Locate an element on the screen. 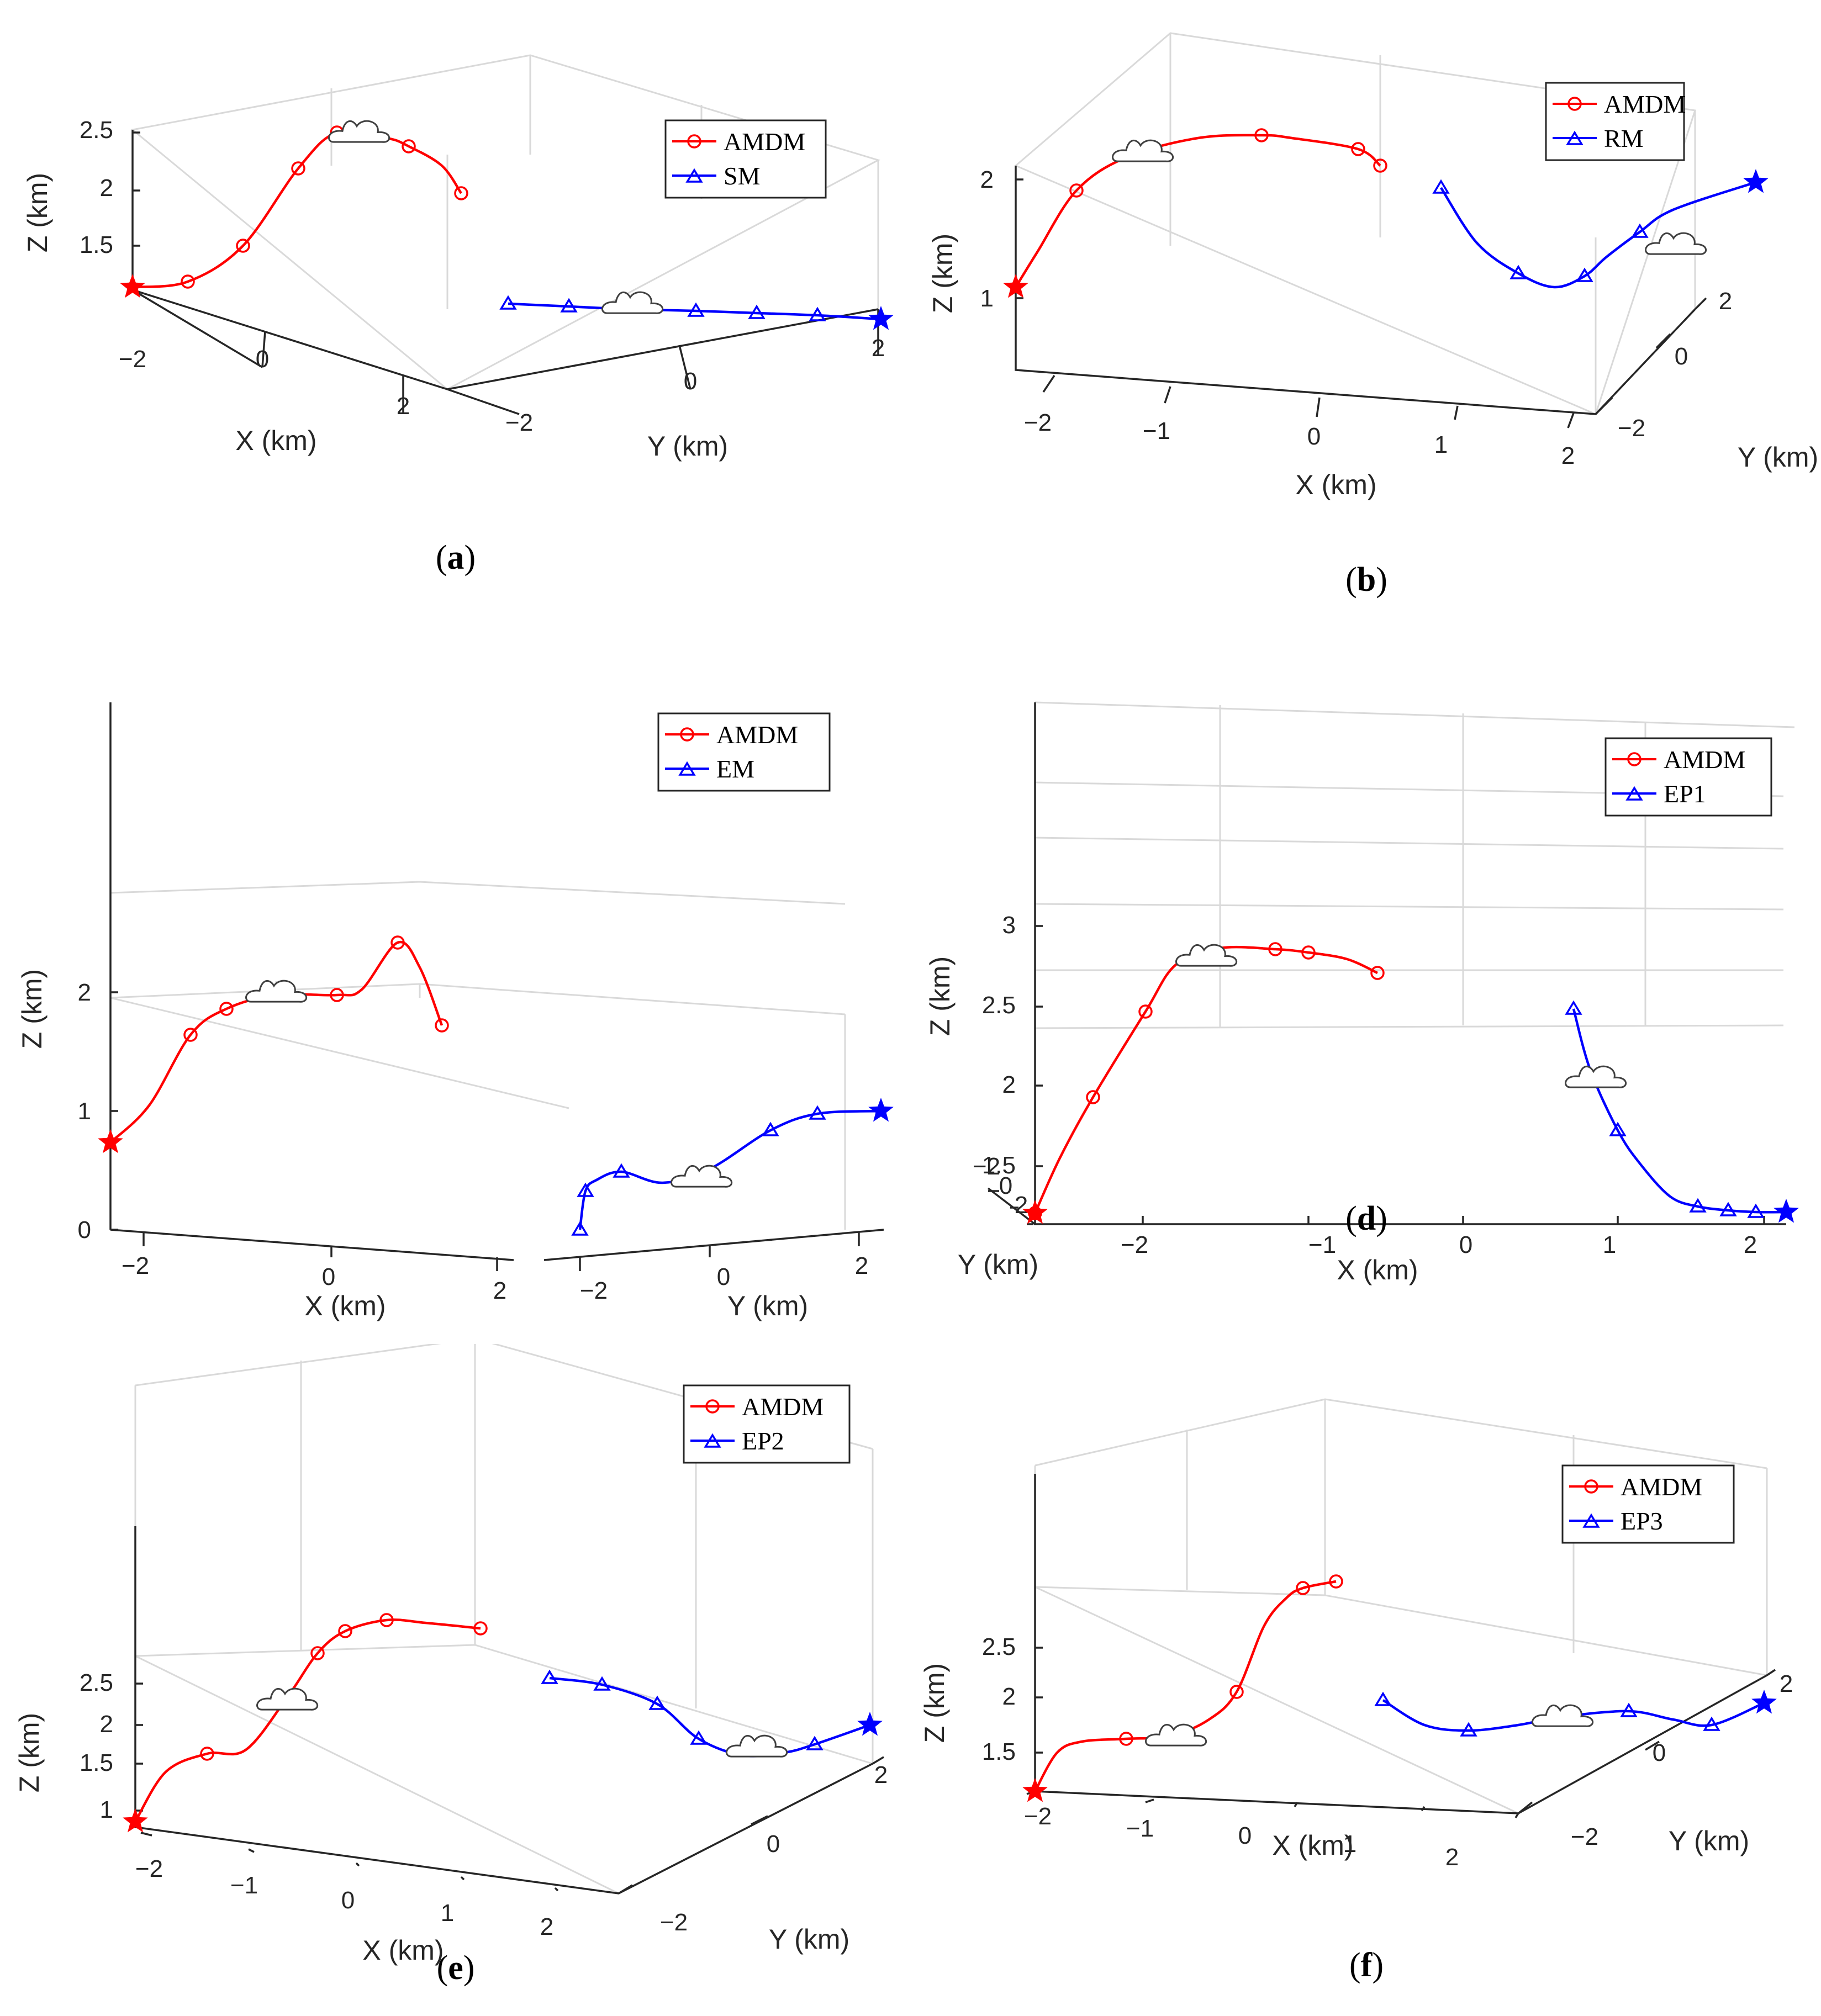 Image resolution: width=1821 pixels, height=2016 pixels. legend: AMDM EP1 is located at coordinates (1688, 777).